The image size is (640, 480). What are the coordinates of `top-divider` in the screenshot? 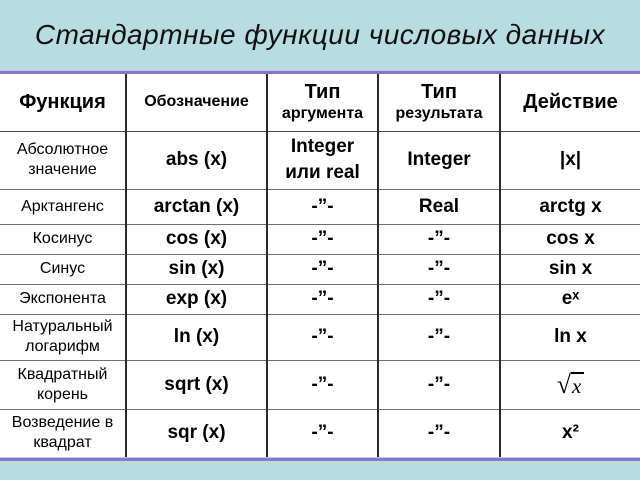 It's located at (320, 72).